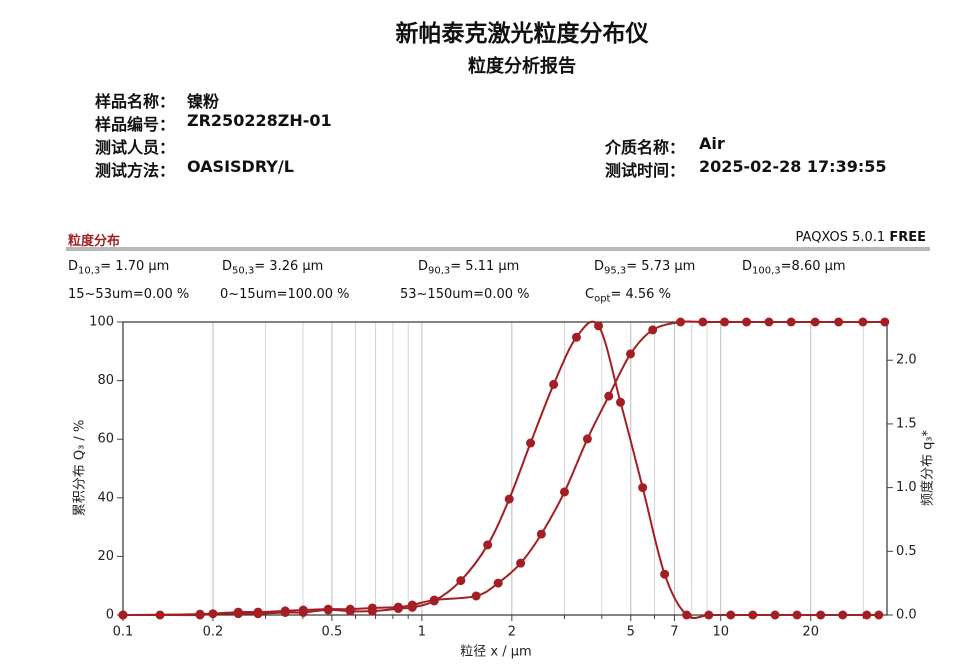 This screenshot has width=978, height=671. Describe the element at coordinates (80, 468) in the screenshot. I see `y-axis-label: 累积分布 Q₃ / %` at that location.